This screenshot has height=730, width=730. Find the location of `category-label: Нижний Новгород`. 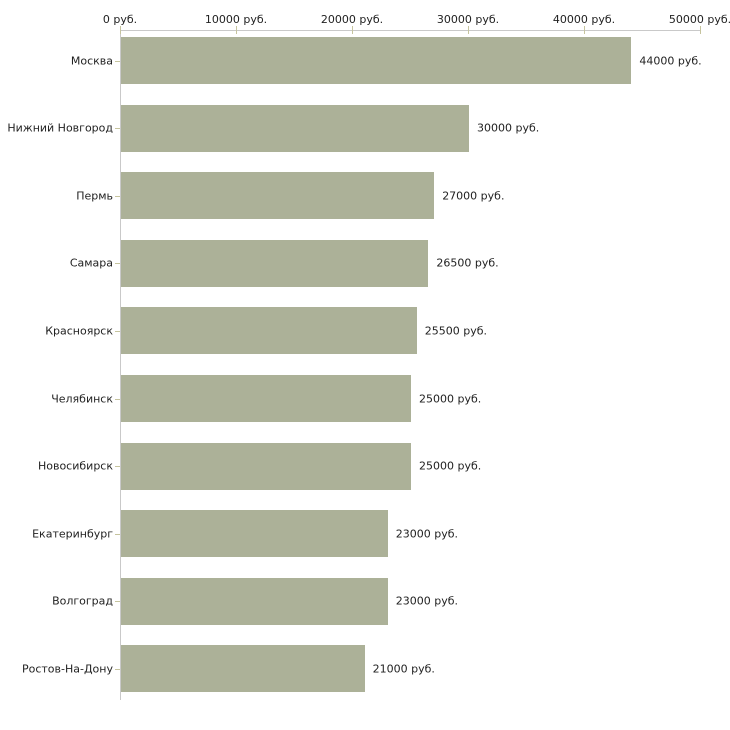

category-label: Нижний Новгород is located at coordinates (60, 128).